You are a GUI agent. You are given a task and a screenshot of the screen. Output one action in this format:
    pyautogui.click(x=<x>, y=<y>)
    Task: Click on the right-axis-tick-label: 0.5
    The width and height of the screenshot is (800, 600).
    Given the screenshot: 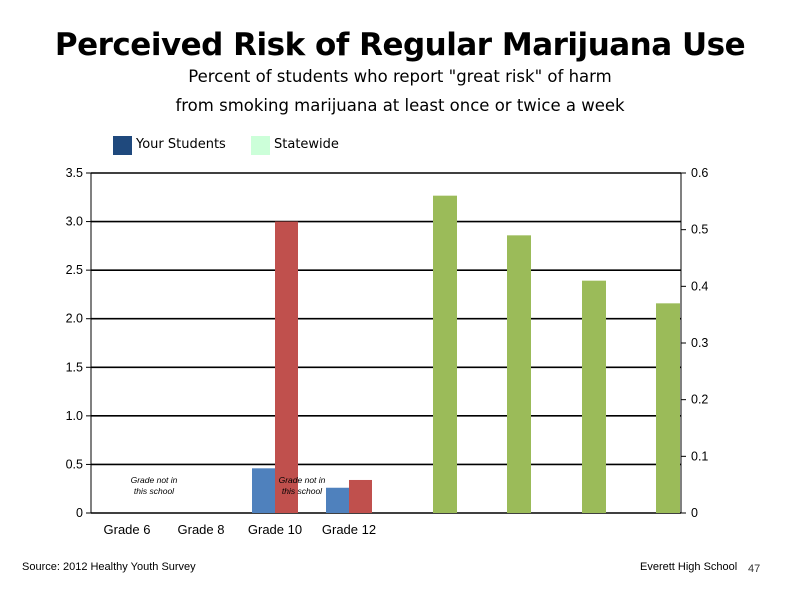 What is the action you would take?
    pyautogui.click(x=699, y=230)
    